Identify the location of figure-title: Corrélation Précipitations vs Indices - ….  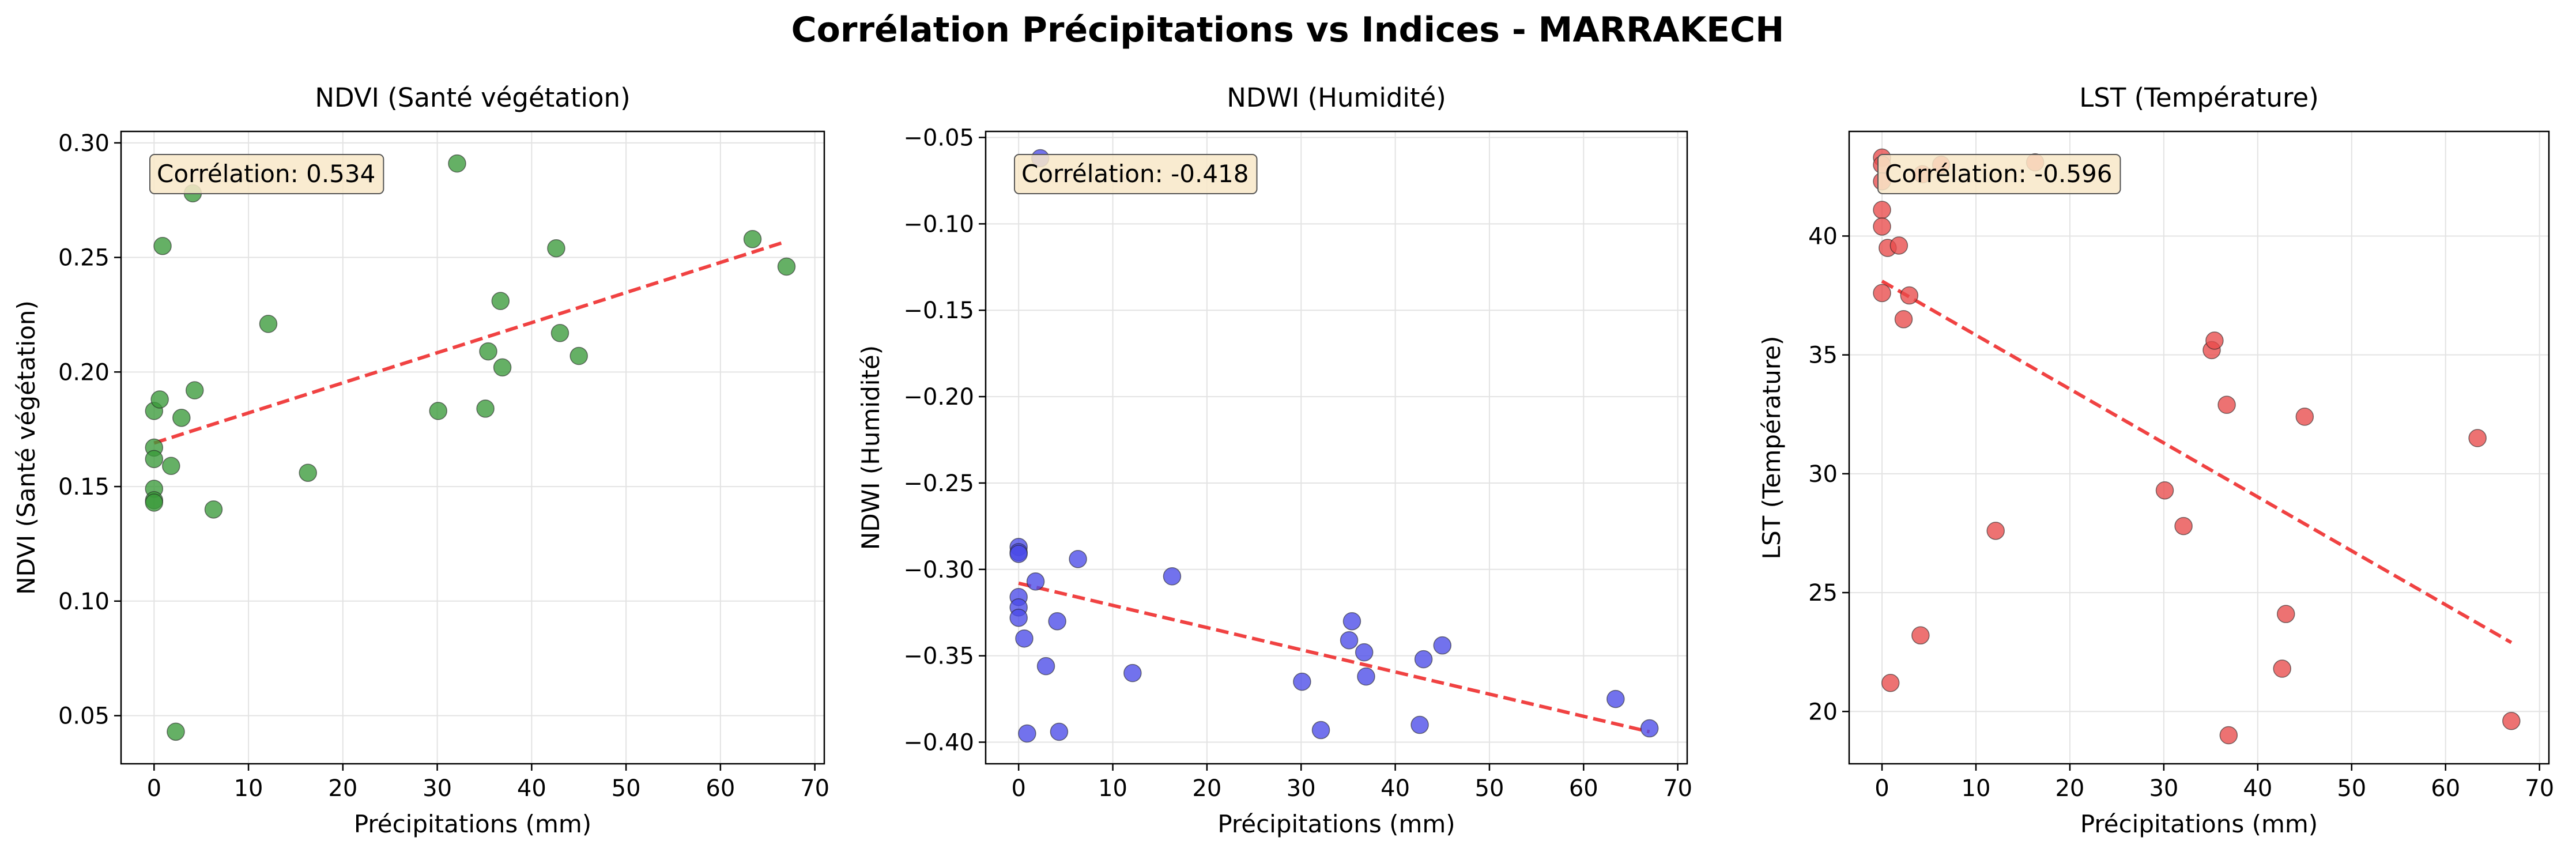
(1288, 30).